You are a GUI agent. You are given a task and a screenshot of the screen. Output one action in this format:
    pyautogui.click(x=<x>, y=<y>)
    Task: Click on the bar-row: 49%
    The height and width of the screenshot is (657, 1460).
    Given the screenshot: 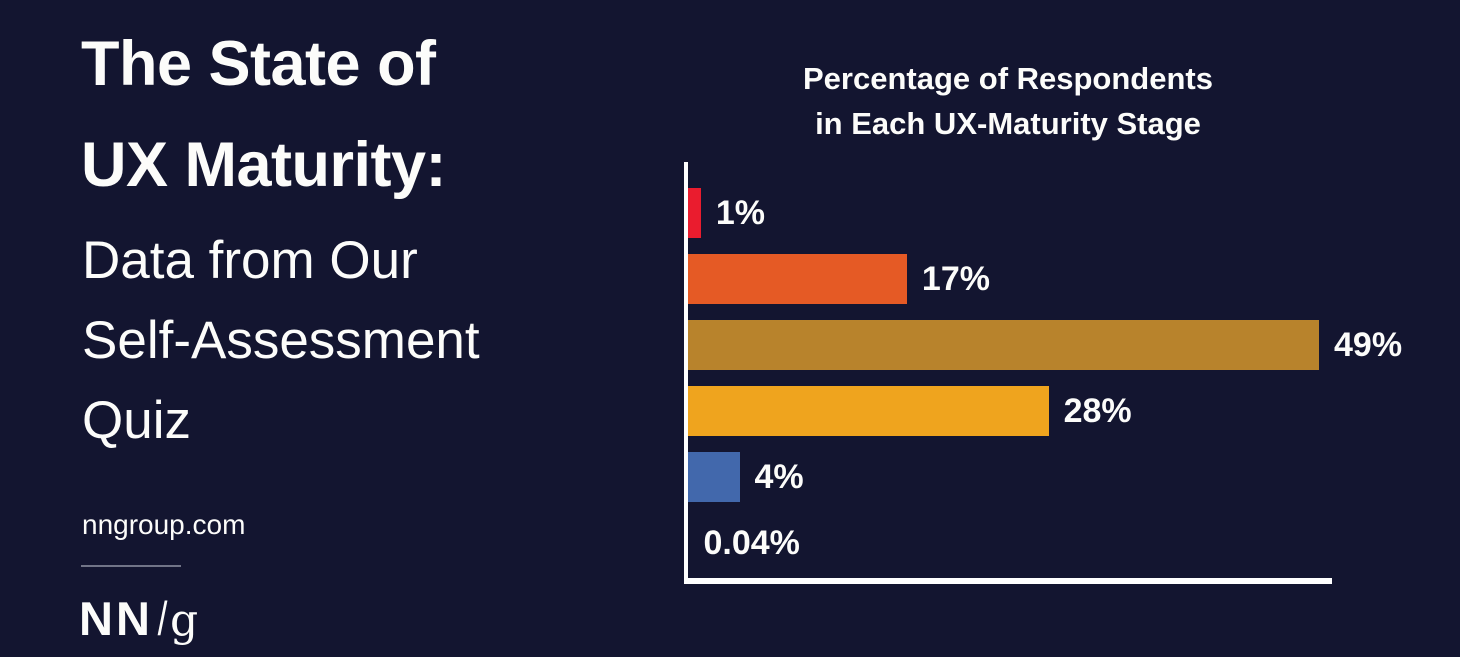 What is the action you would take?
    pyautogui.click(x=1068, y=345)
    